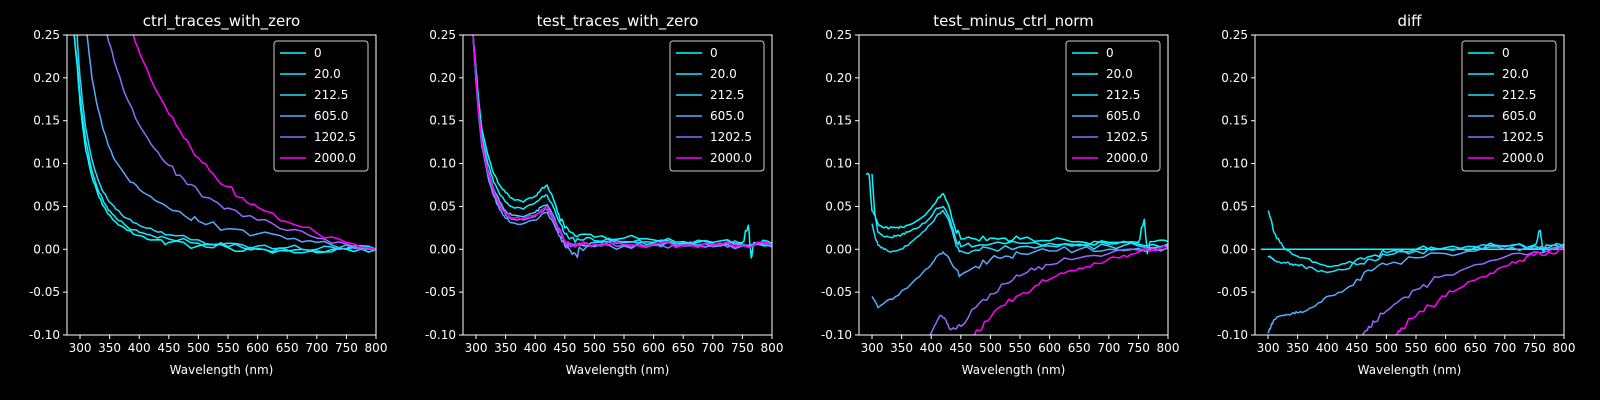 This screenshot has height=400, width=1600. What do you see at coordinates (872, 348) in the screenshot?
I see `x-tick-label: 300` at bounding box center [872, 348].